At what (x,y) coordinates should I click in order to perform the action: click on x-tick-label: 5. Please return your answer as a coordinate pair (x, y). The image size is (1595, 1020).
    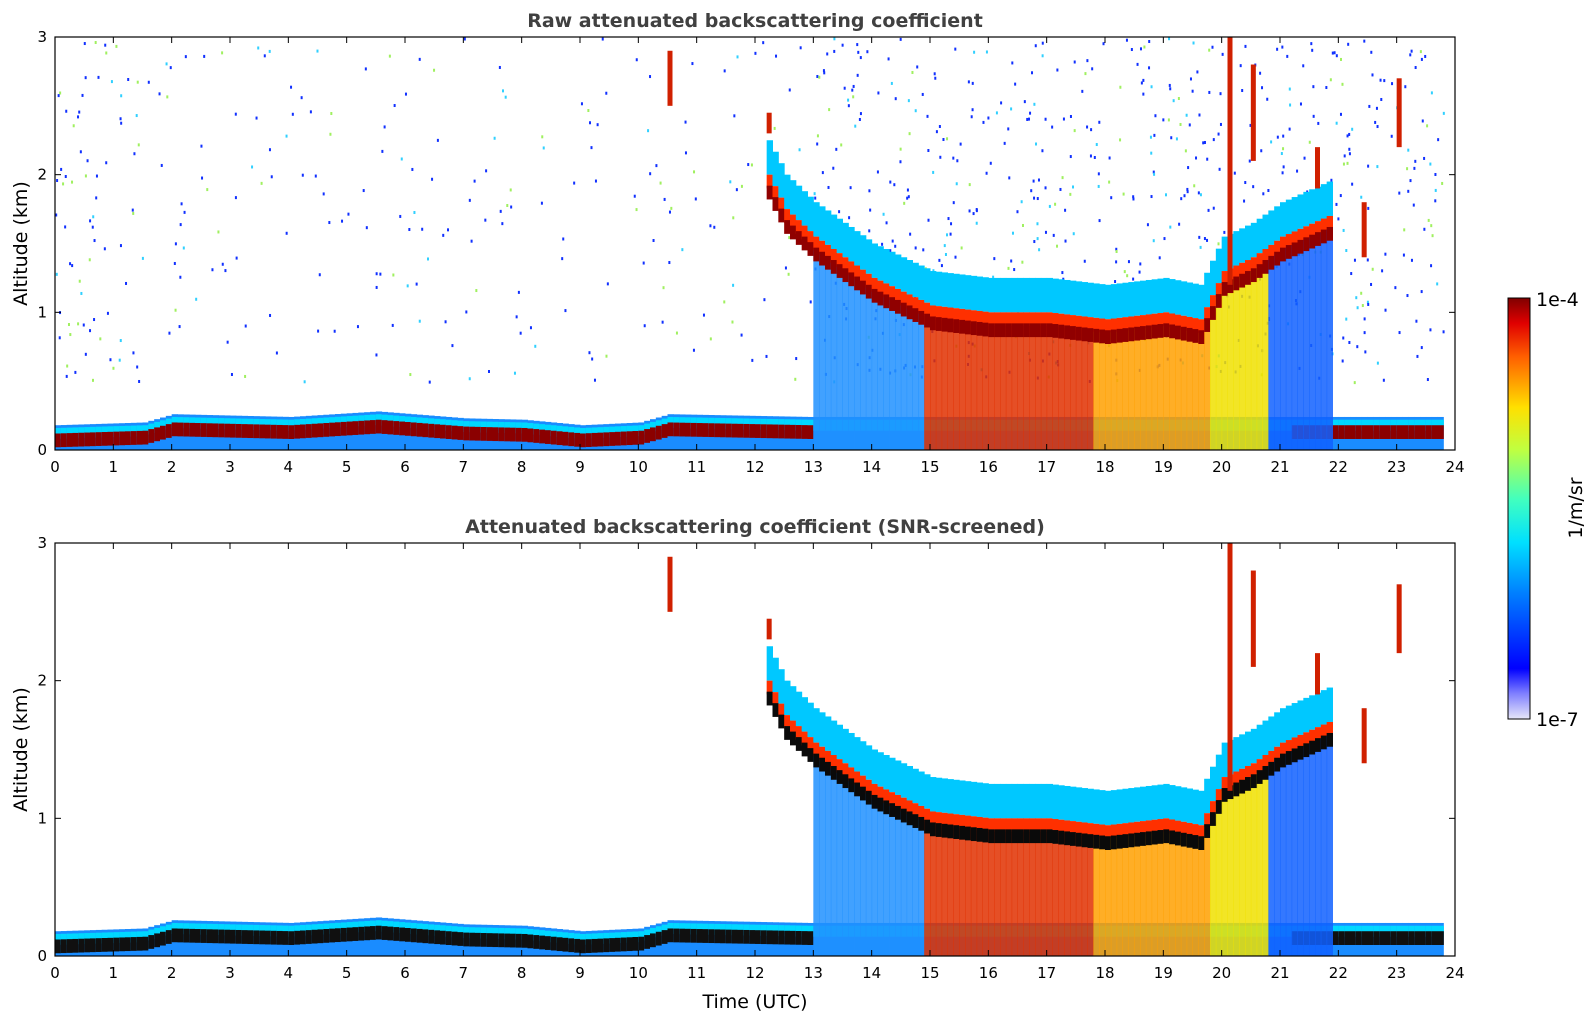
    Looking at the image, I should click on (347, 973).